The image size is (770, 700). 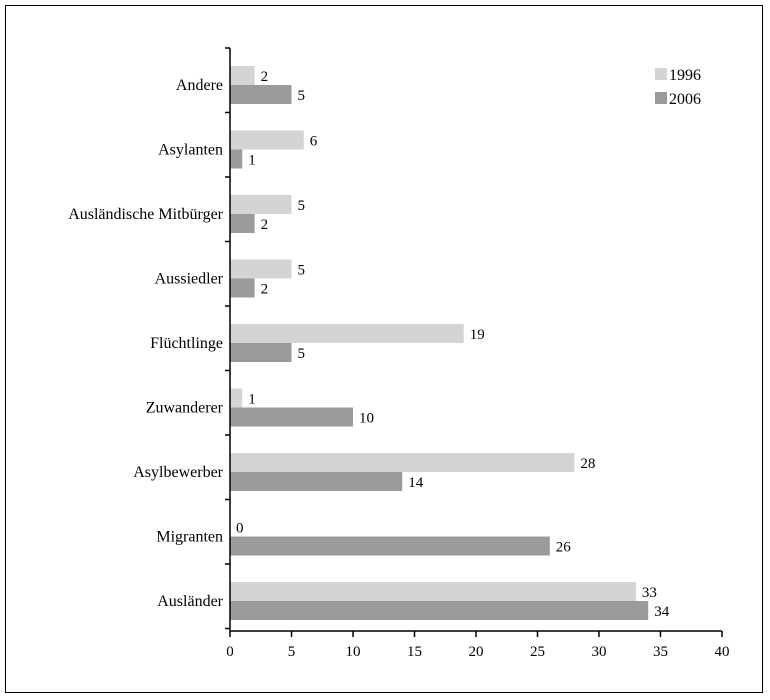 What do you see at coordinates (189, 279) in the screenshot?
I see `category-label-aussiedler: Aussiedler` at bounding box center [189, 279].